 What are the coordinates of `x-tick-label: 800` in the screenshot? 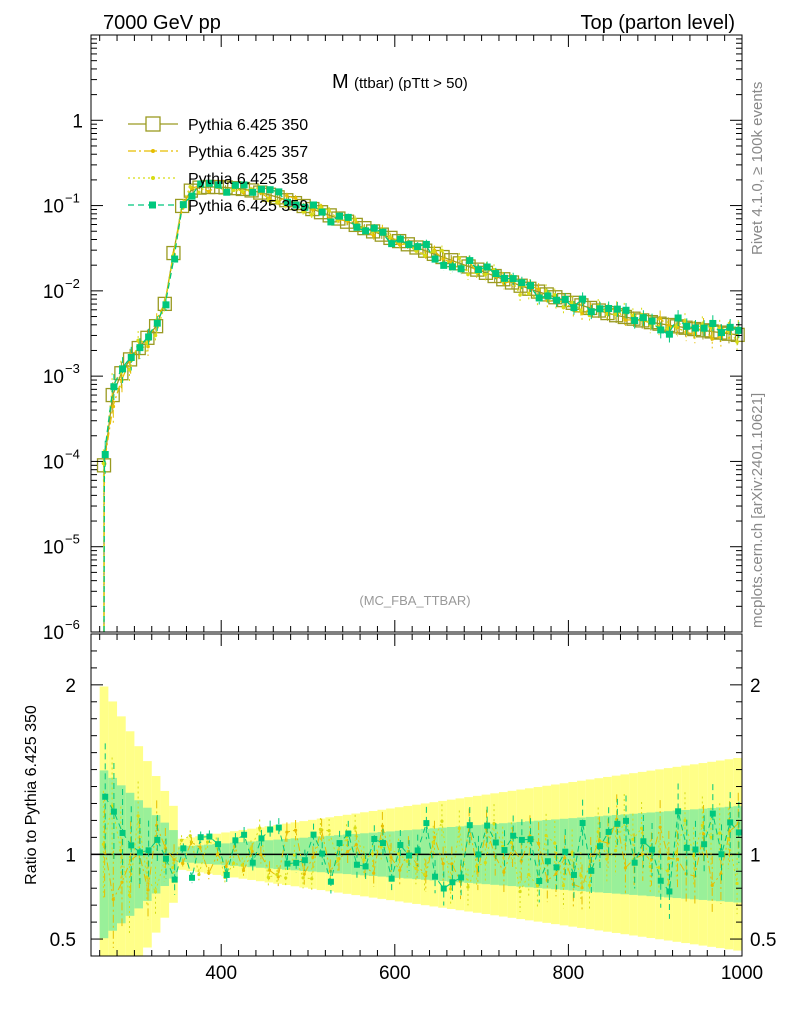 It's located at (569, 973).